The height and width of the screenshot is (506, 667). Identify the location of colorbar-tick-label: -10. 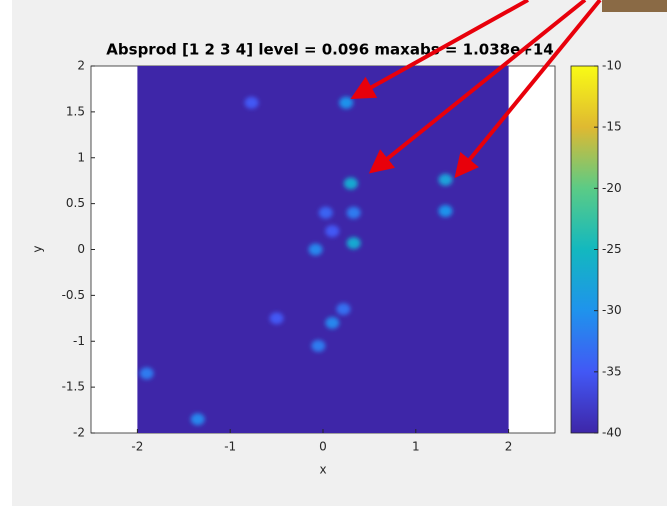
(612, 66).